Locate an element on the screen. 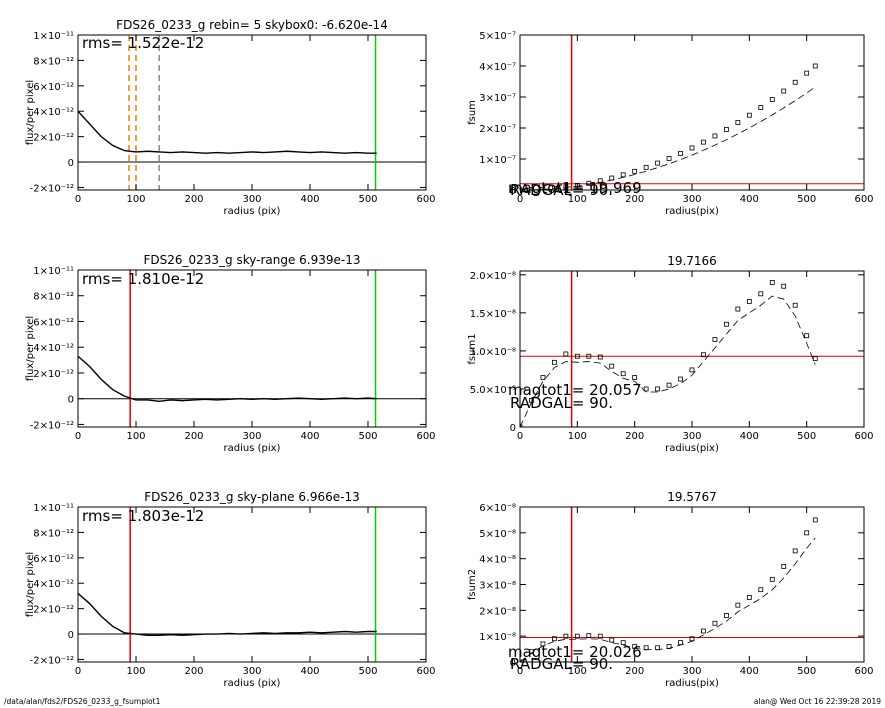  annotation: rms= 1.803e-12 is located at coordinates (143, 516).